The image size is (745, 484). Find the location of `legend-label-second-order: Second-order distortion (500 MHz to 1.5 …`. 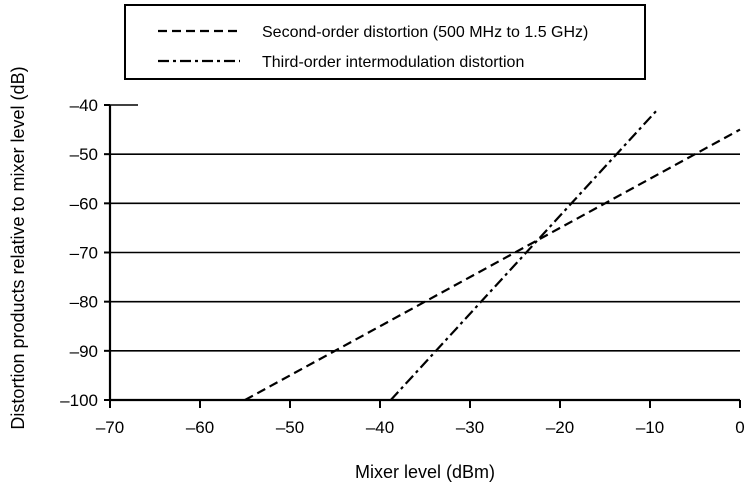

legend-label-second-order: Second-order distortion (500 MHz to 1.5 … is located at coordinates (425, 32).